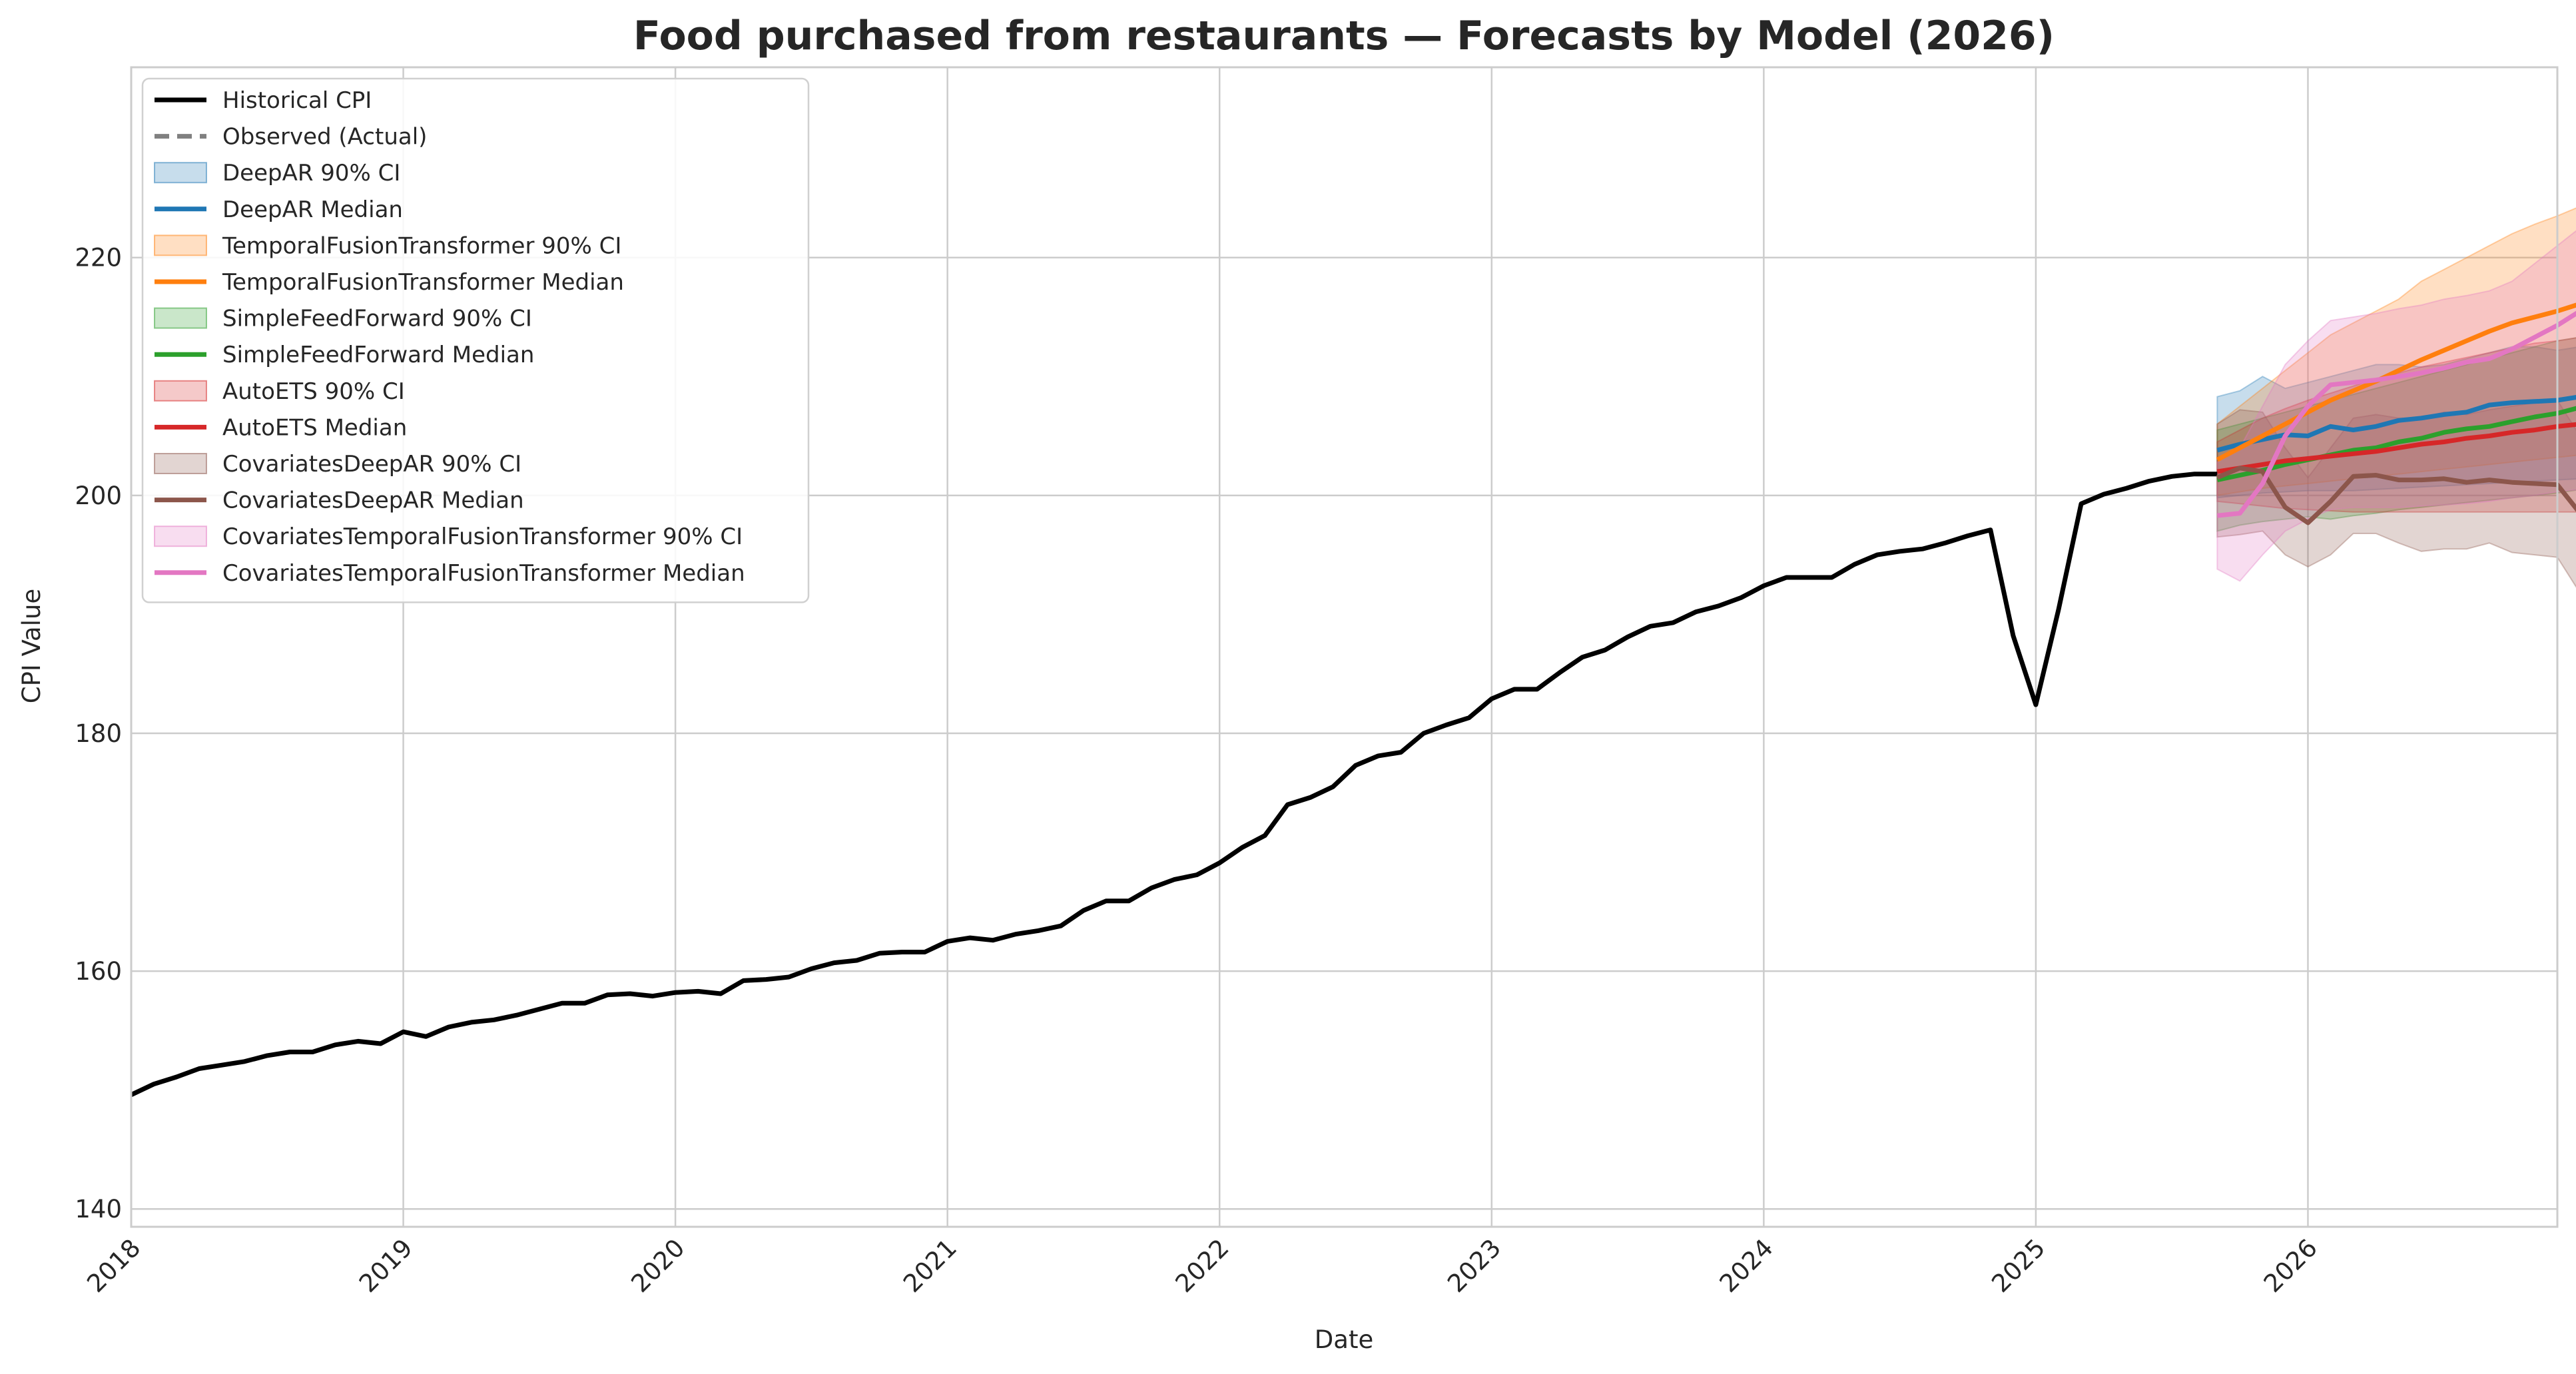  What do you see at coordinates (324, 137) in the screenshot?
I see `legend-label: Observed (Actual)` at bounding box center [324, 137].